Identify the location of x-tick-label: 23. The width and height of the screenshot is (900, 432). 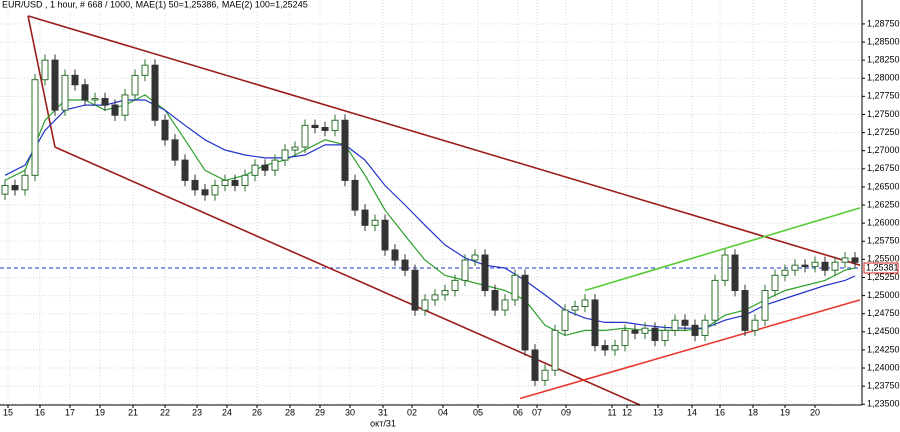
(197, 412).